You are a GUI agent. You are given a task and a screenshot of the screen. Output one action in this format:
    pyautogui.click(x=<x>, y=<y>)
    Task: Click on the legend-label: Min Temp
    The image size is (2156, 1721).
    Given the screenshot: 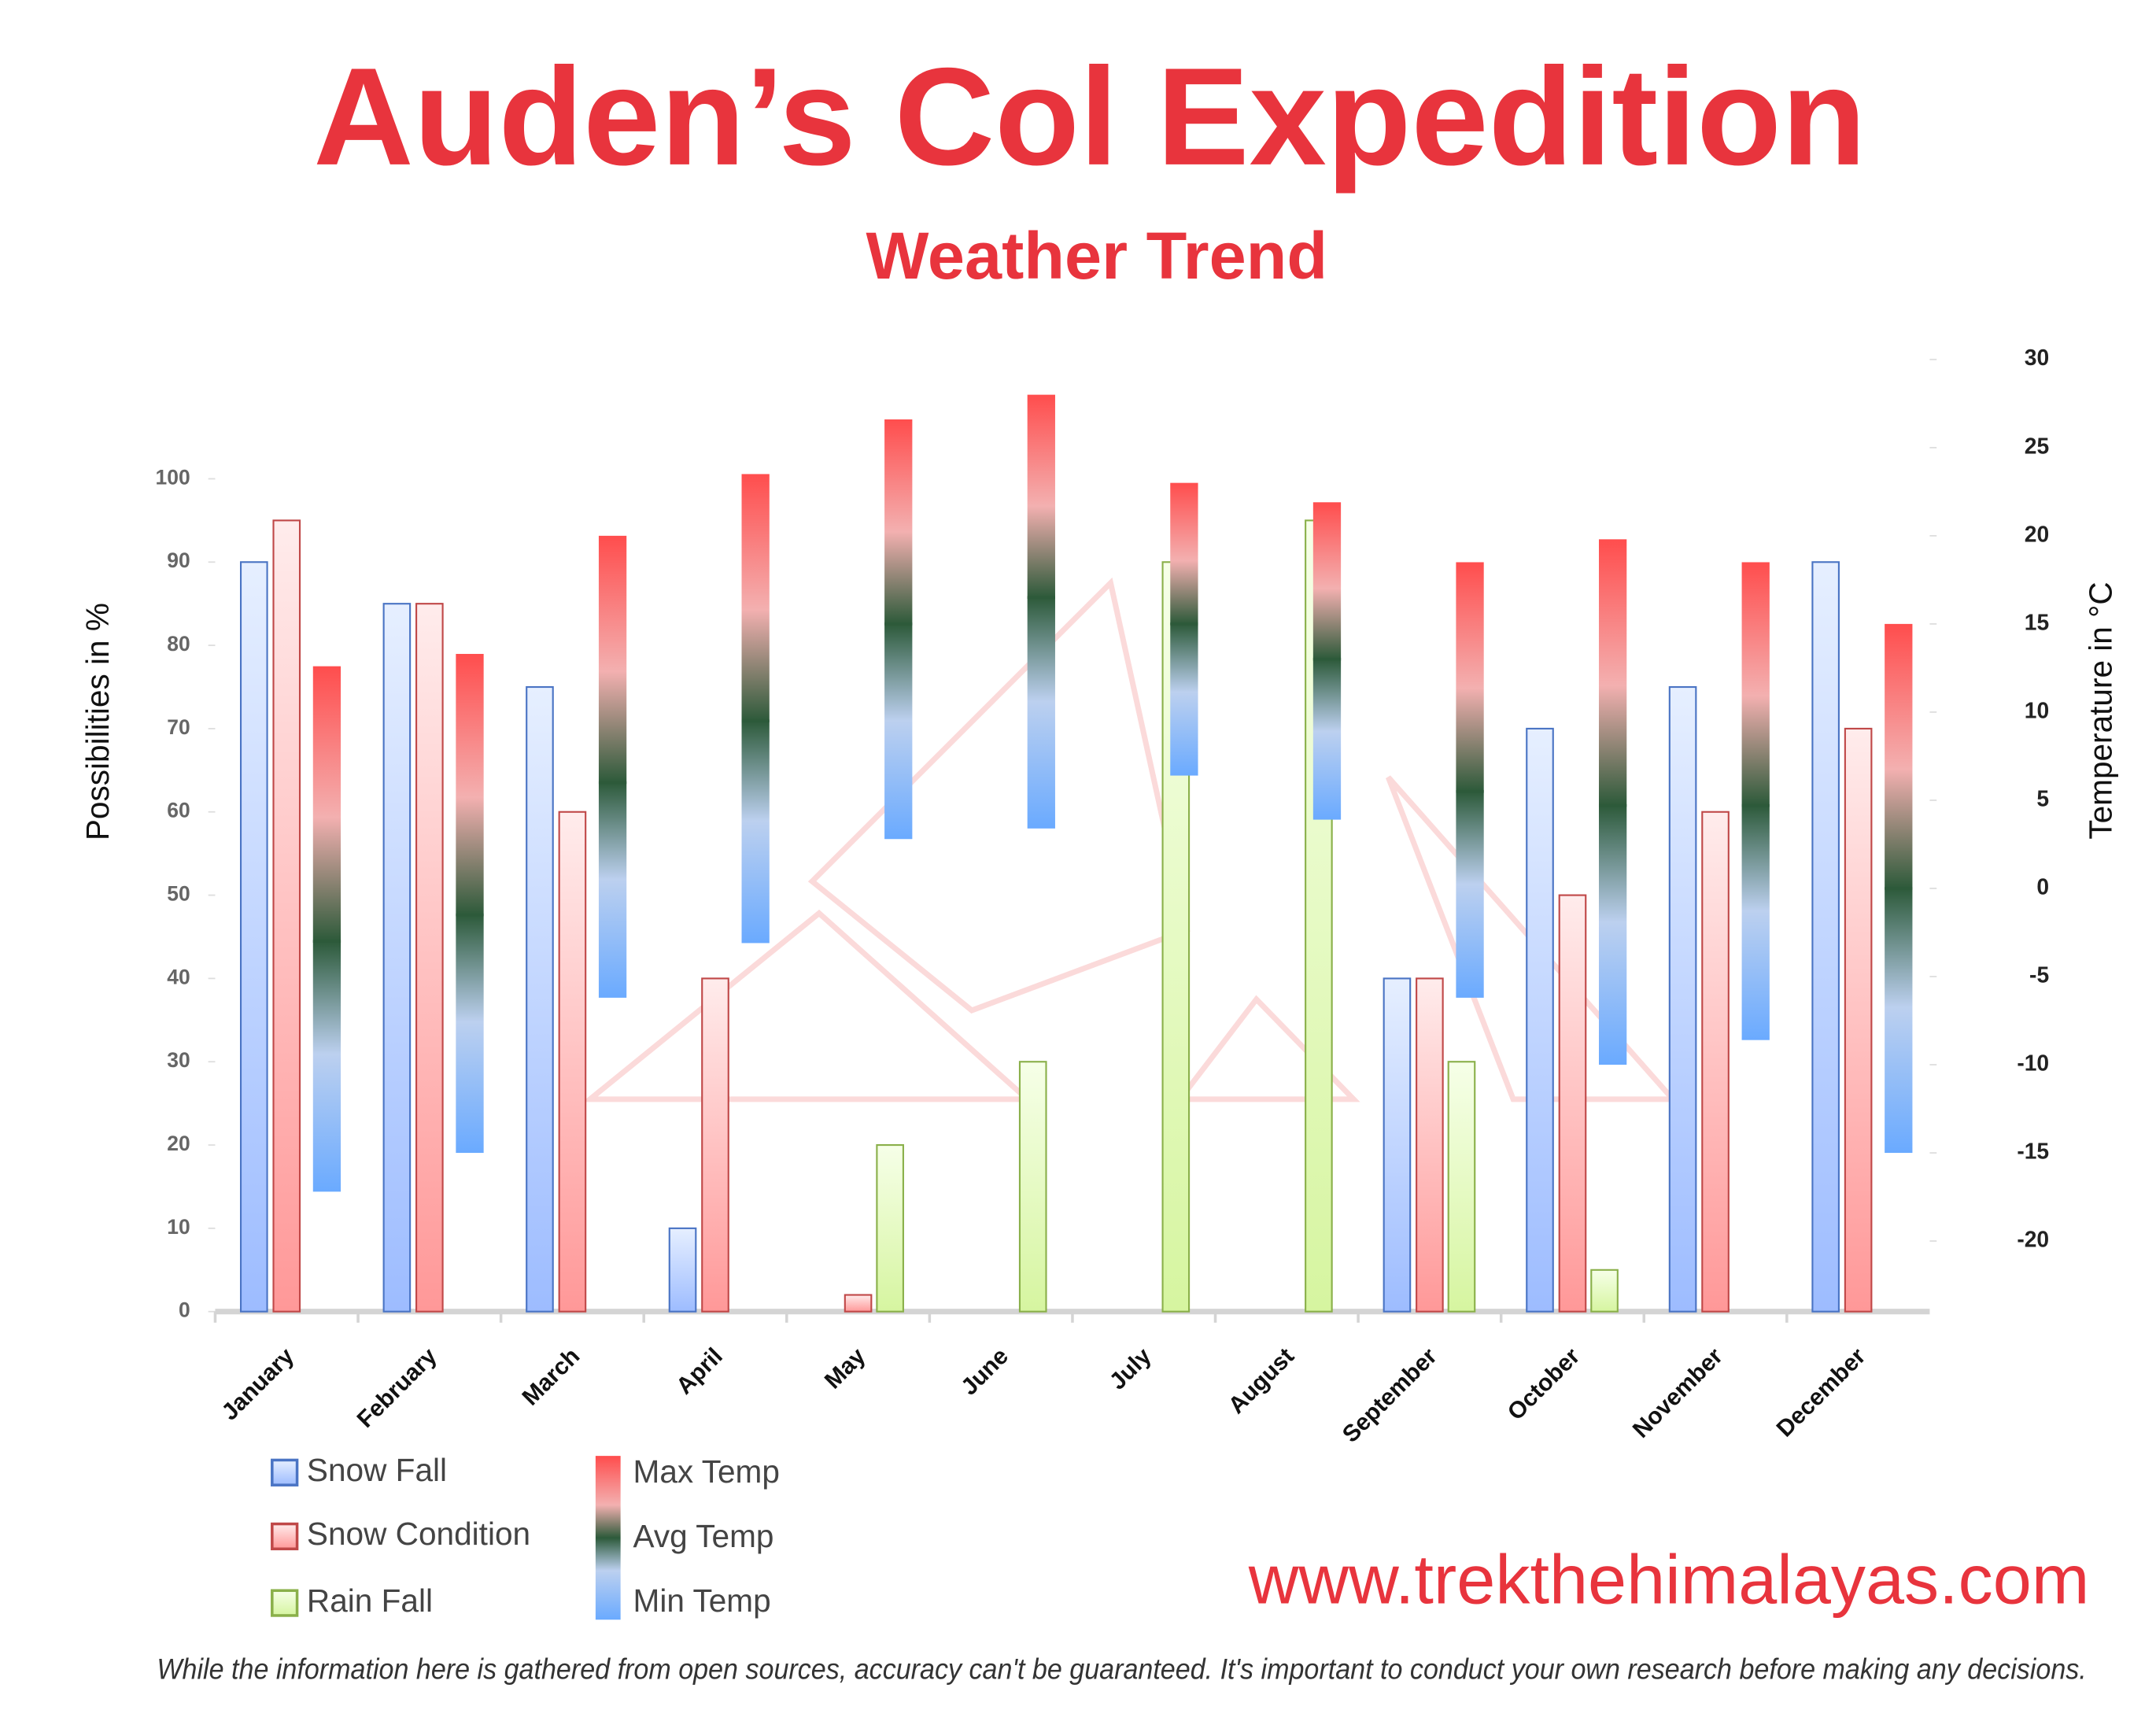 What is the action you would take?
    pyautogui.click(x=702, y=1601)
    